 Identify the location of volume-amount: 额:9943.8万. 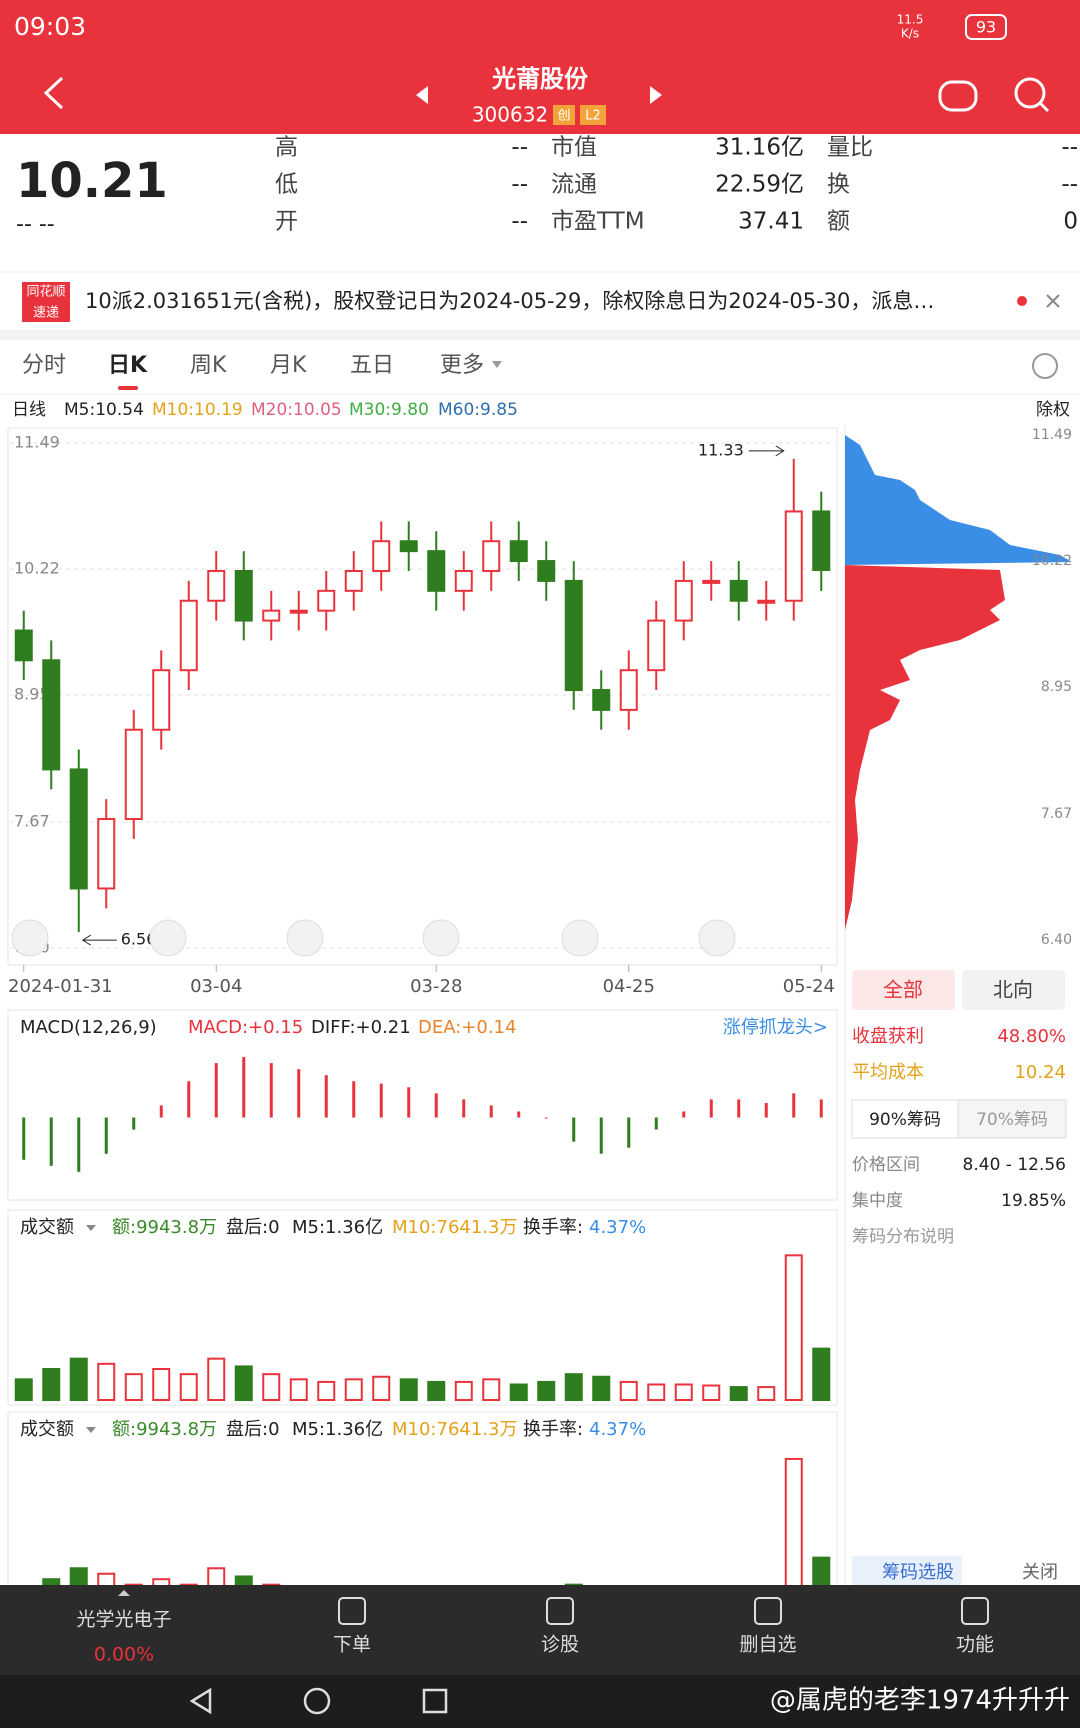
(164, 1227).